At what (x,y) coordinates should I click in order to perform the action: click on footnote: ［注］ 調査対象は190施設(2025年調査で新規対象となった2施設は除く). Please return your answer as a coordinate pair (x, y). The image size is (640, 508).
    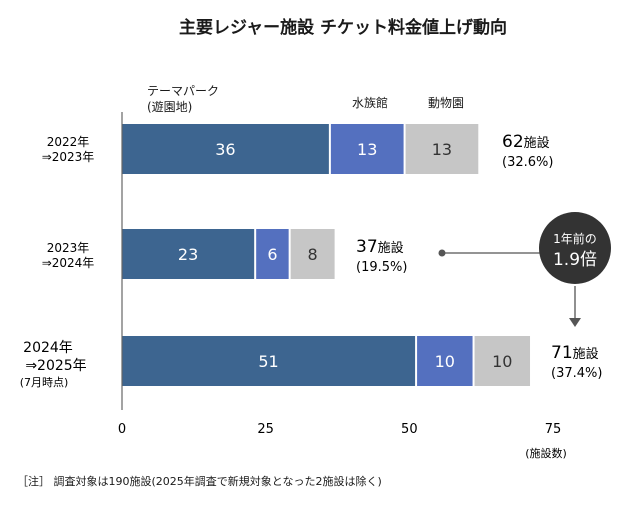
    Looking at the image, I should click on (199, 481).